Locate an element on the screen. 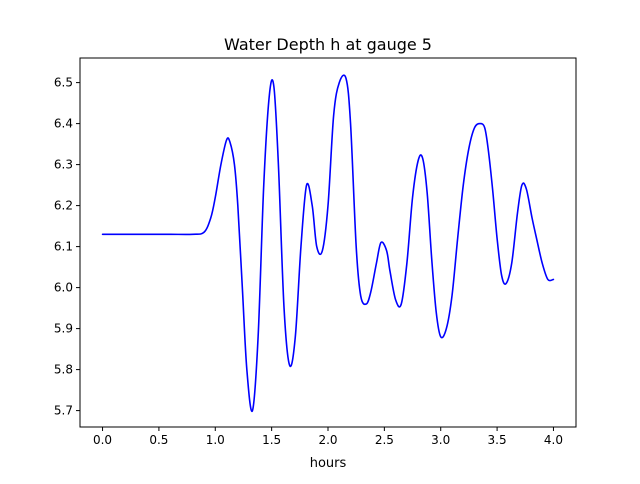 This screenshot has height=484, width=640. y-tick-label: 6.5 is located at coordinates (63, 83).